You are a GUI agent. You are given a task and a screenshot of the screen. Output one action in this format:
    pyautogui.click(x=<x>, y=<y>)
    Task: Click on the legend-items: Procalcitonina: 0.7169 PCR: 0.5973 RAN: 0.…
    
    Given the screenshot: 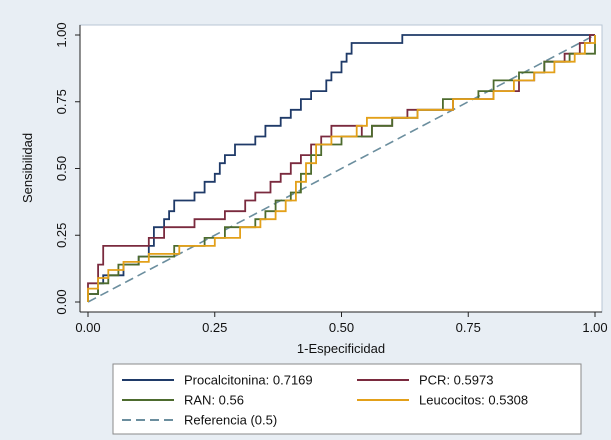 What is the action you would take?
    pyautogui.click(x=325, y=400)
    